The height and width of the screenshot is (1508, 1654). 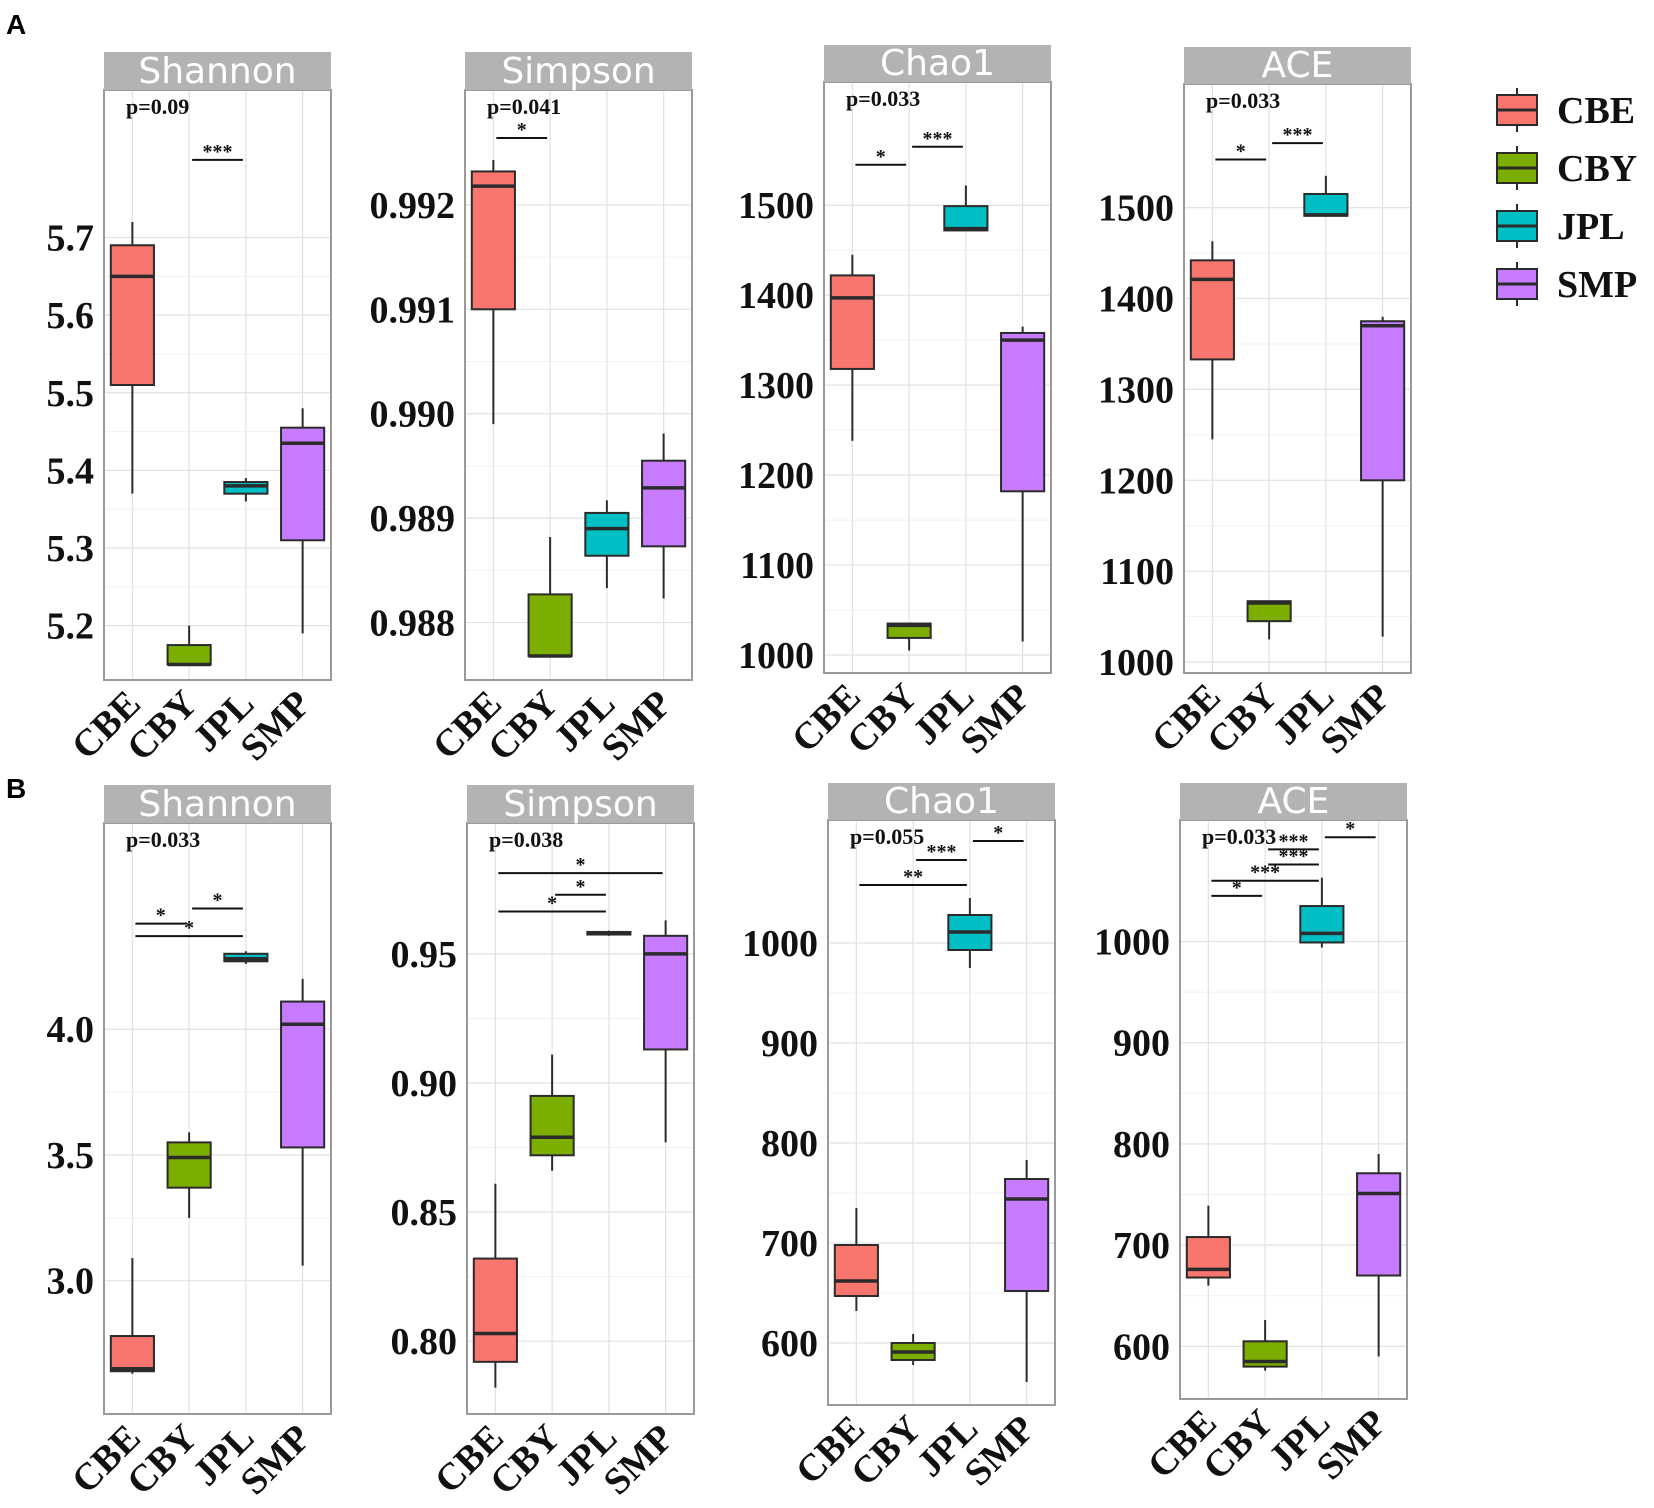 What do you see at coordinates (413, 519) in the screenshot?
I see `y-tick-label: 0.989` at bounding box center [413, 519].